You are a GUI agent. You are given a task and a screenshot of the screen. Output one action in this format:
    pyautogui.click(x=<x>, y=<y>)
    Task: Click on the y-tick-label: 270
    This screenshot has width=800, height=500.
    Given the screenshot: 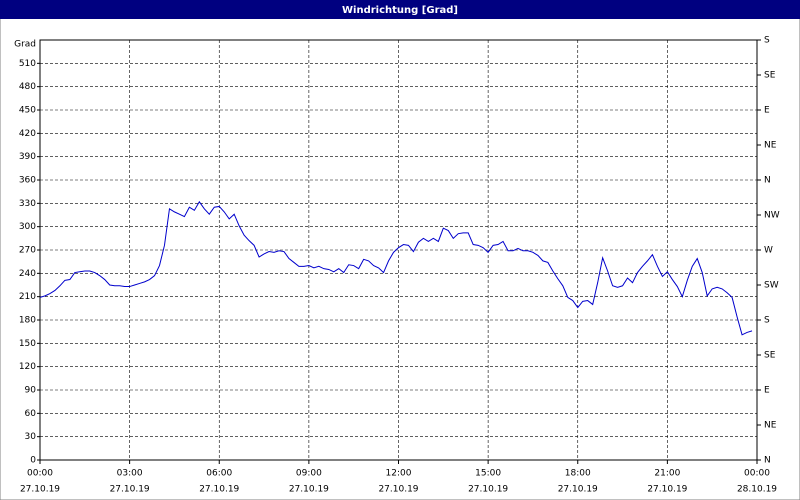 What is the action you would take?
    pyautogui.click(x=27, y=251)
    